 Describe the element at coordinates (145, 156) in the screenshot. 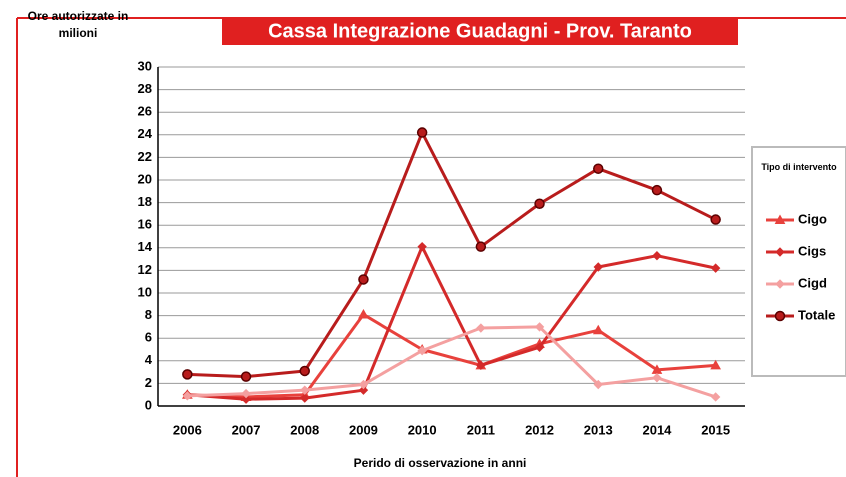

I see `y-tick-label: 22` at that location.